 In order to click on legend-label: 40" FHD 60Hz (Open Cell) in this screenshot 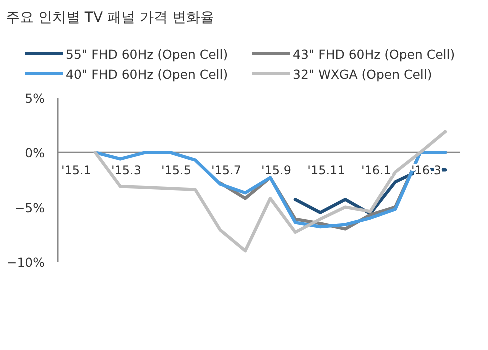, I will do `click(147, 74)`.